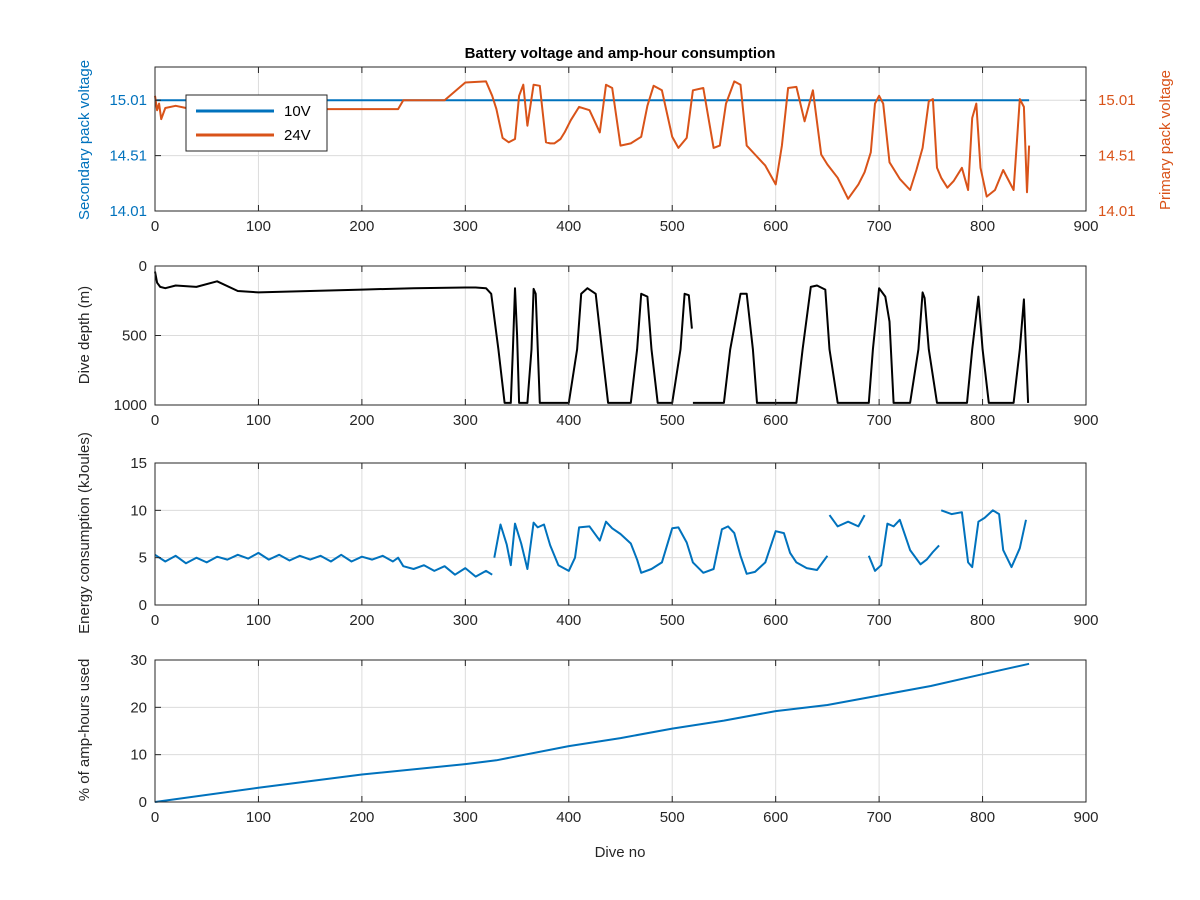 This screenshot has height=900, width=1200. What do you see at coordinates (297, 135) in the screenshot?
I see `legend-label: 24V` at bounding box center [297, 135].